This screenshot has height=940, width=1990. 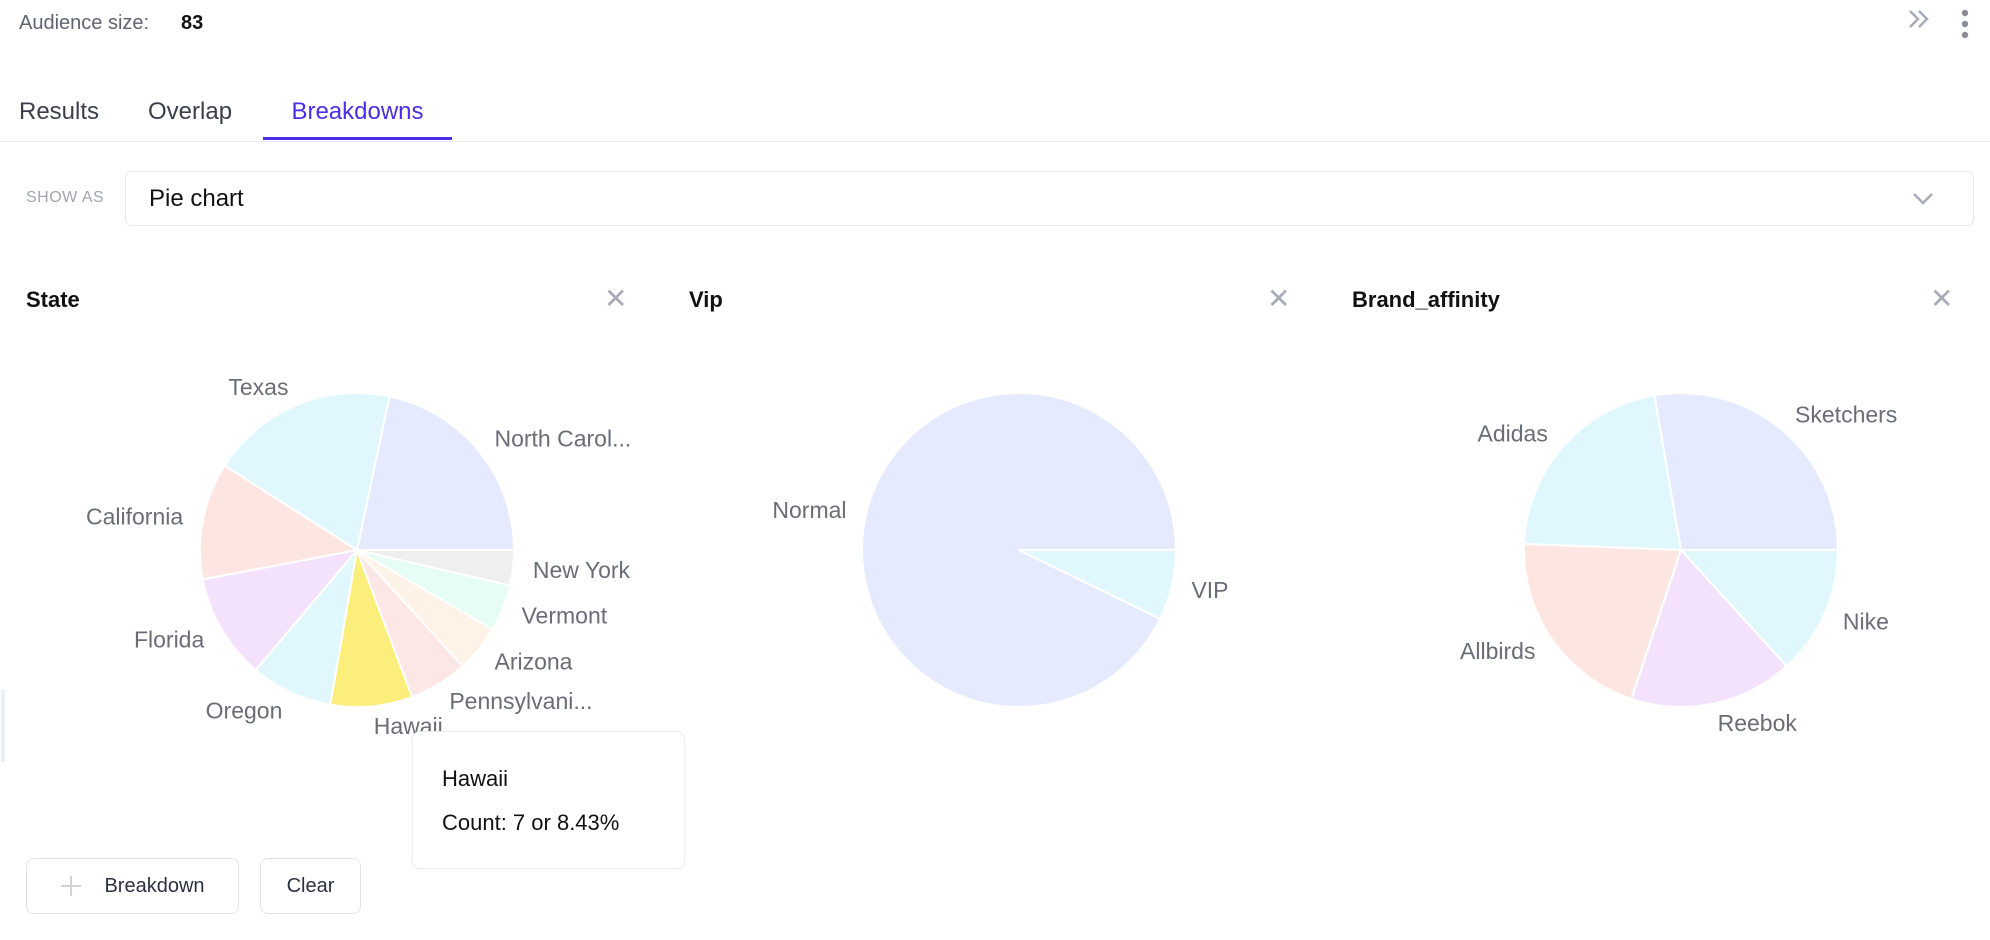 I want to click on add-breakdown-button: Breakdown, so click(x=132, y=886).